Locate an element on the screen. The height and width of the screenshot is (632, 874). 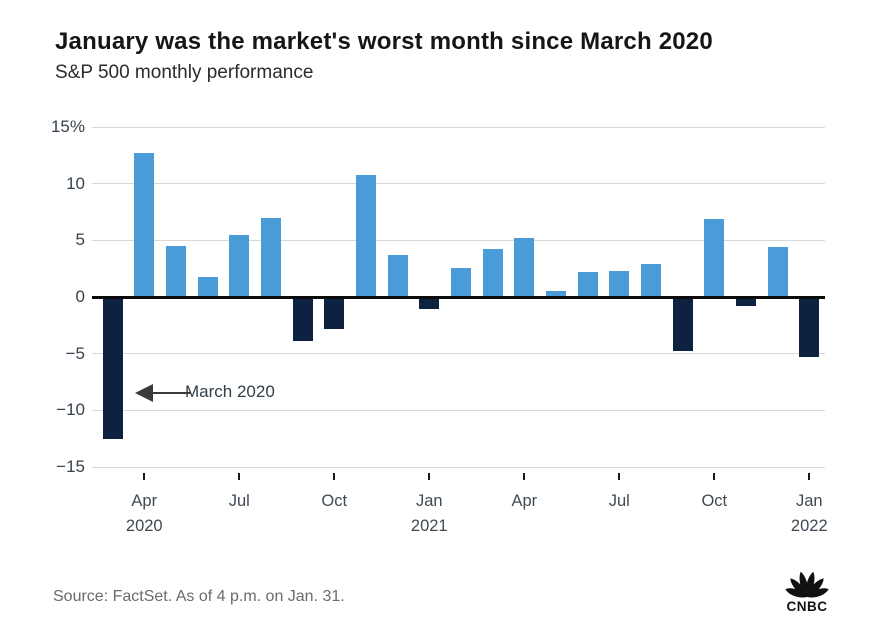
bar-mar-2020 is located at coordinates (112, 368).